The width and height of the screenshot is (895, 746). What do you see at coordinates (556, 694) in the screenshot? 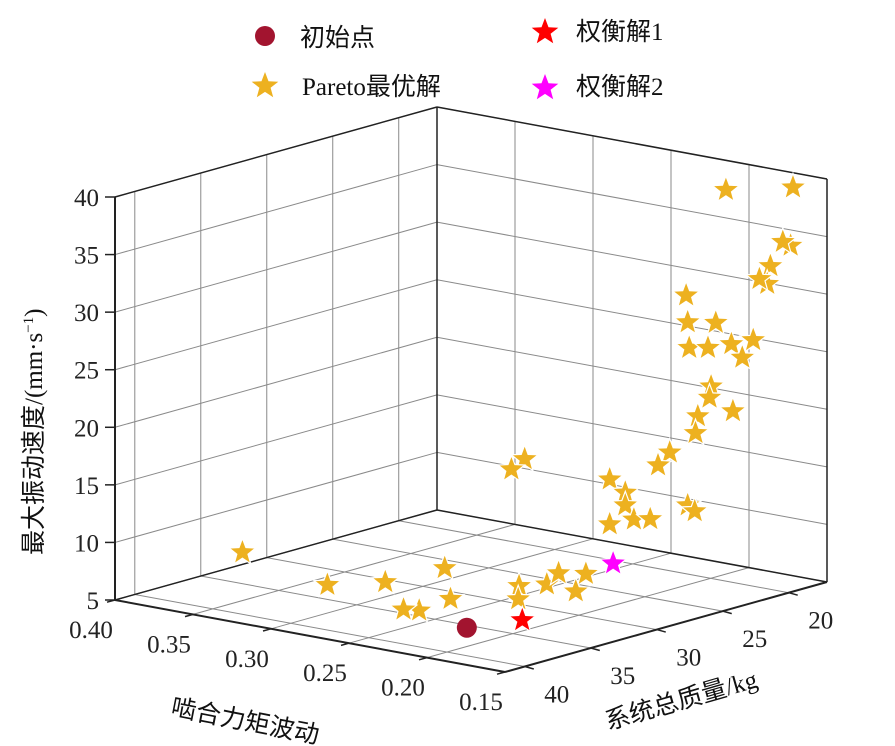
I see `y-tick-label: 40` at bounding box center [556, 694].